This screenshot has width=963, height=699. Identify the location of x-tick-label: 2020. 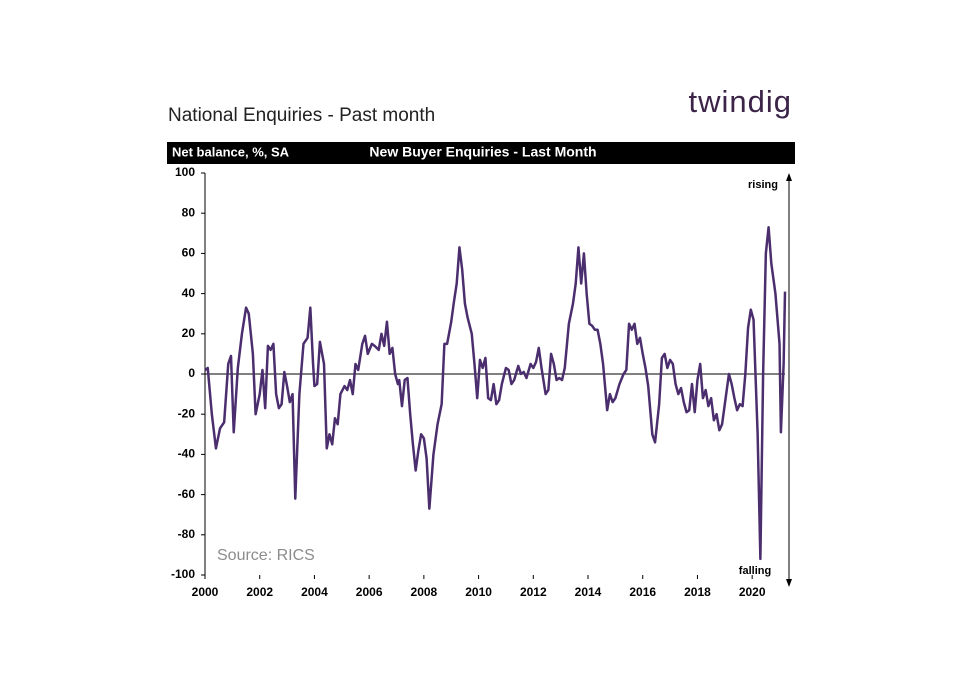
(752, 592).